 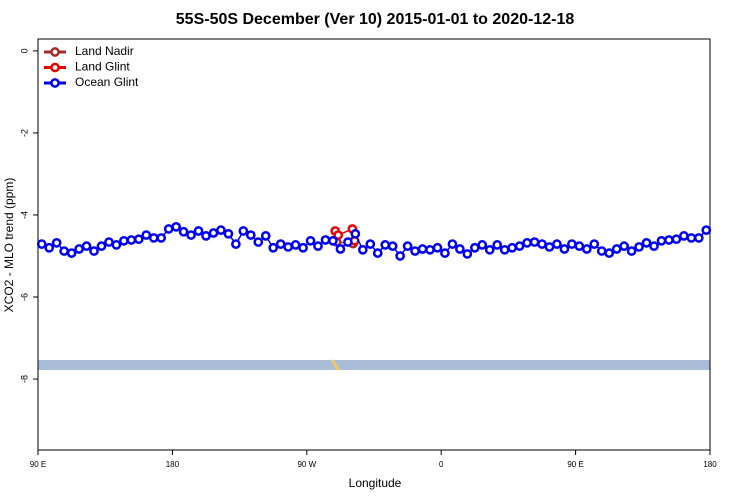 I want to click on y-tick-label: -2, so click(x=24, y=133).